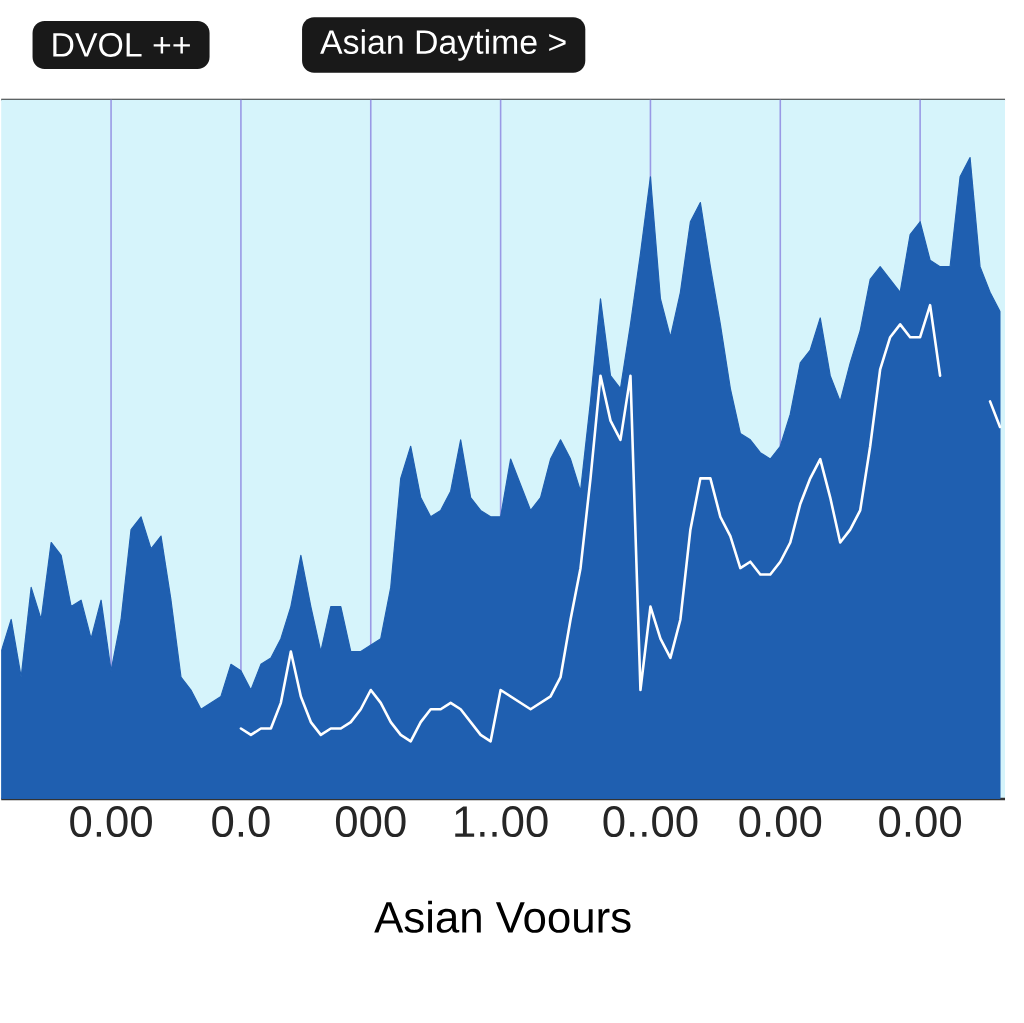 The height and width of the screenshot is (1023, 1024). Describe the element at coordinates (370, 822) in the screenshot. I see `x-tick-label: 000` at that location.